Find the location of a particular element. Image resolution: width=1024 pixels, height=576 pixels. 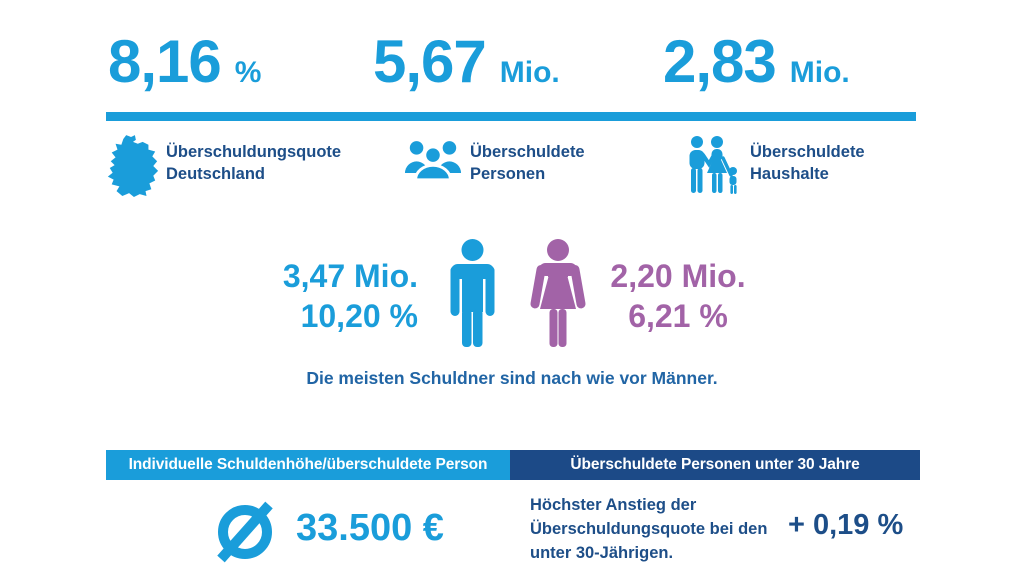

stat-overindebted-persons: 5,67 Mio. is located at coordinates (466, 62).